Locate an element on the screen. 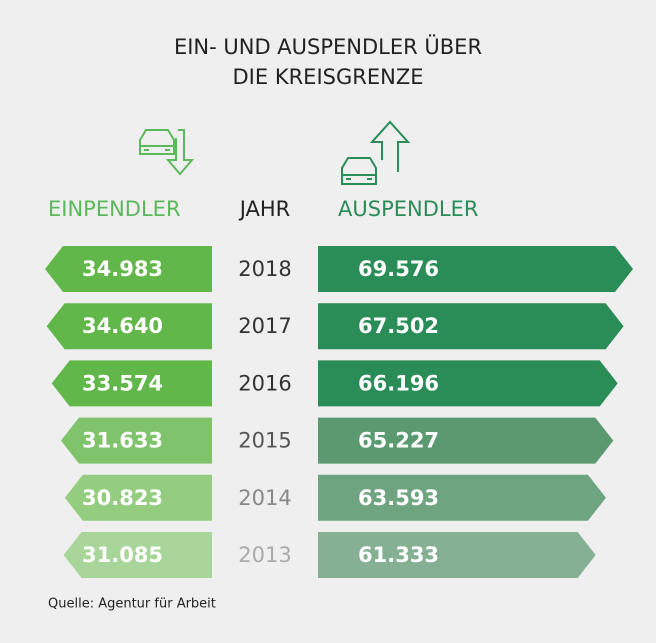 This screenshot has width=656, height=643. series-header: AUSPENDLER is located at coordinates (408, 209).